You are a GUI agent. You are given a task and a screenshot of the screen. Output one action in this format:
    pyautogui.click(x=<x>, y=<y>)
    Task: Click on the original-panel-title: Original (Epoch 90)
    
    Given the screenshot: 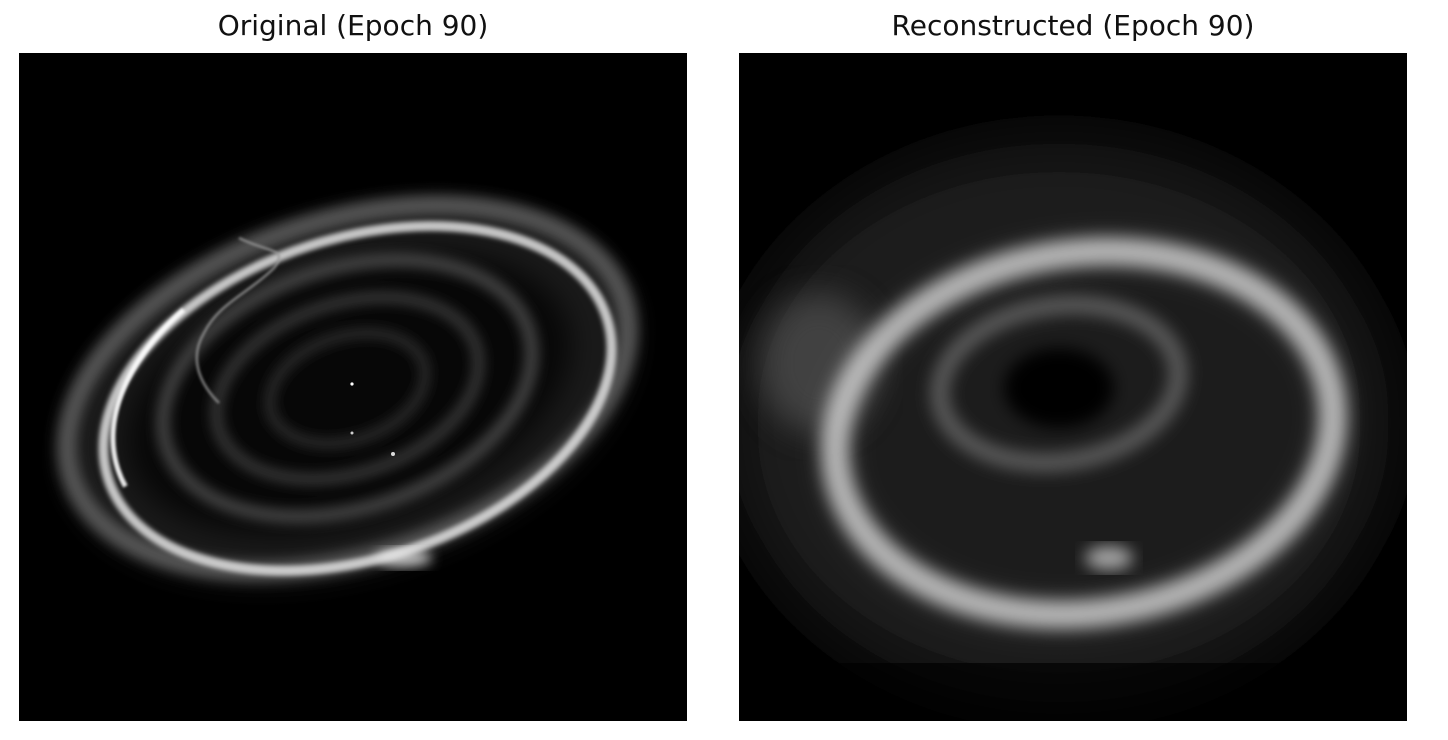 What is the action you would take?
    pyautogui.click(x=353, y=25)
    